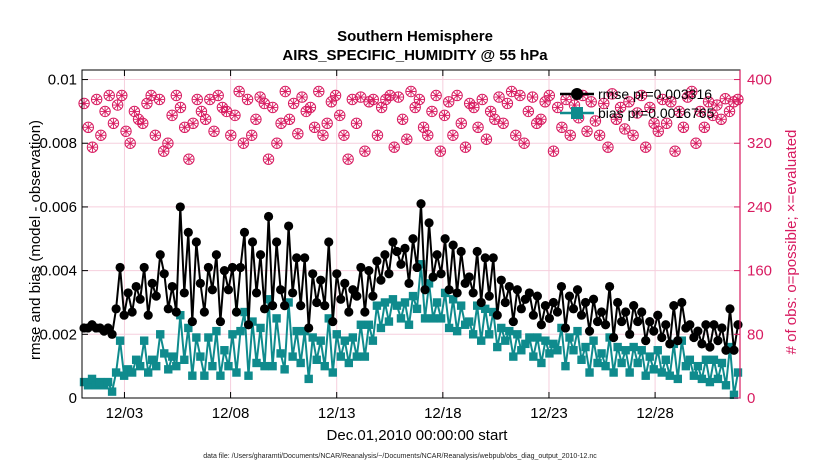  I want to click on y-tick-label-right: 160, so click(759, 271).